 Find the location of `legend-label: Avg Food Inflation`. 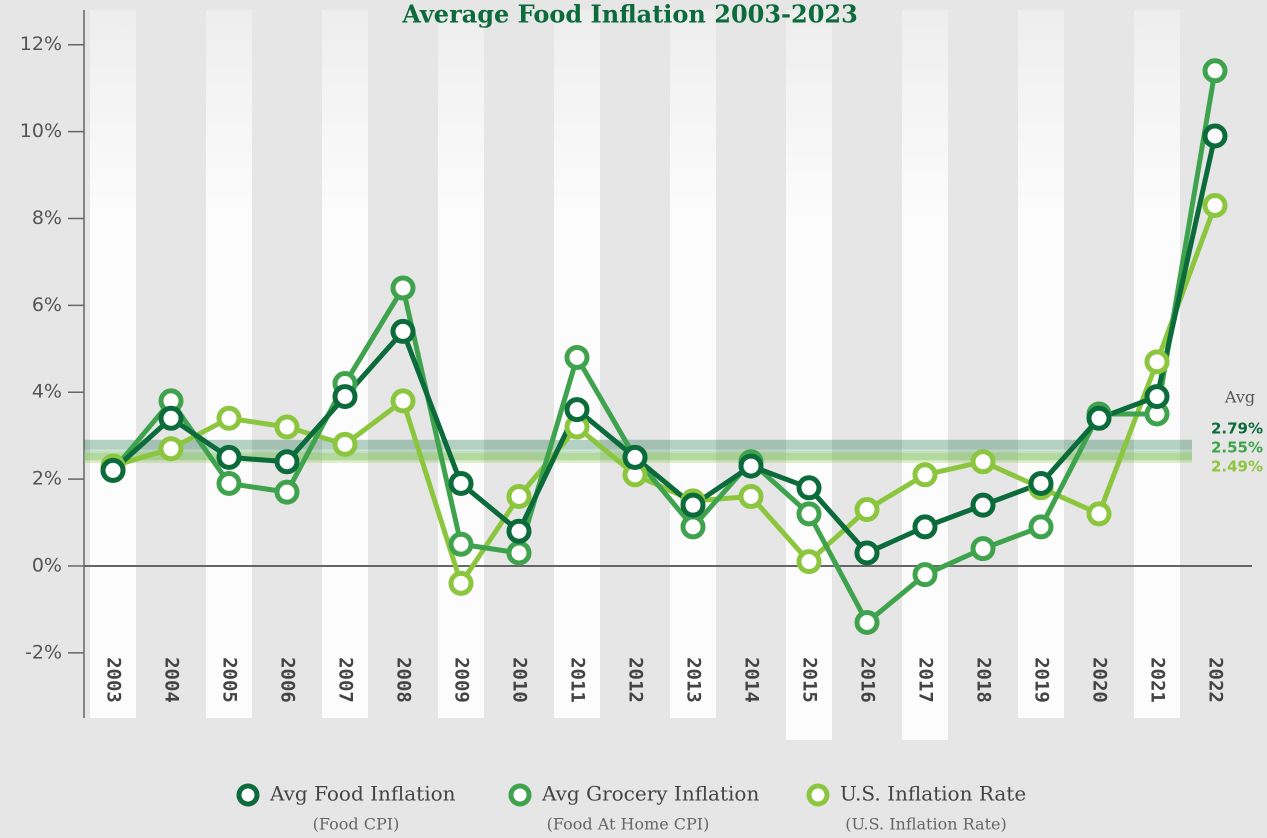

legend-label: Avg Food Inflation is located at coordinates (362, 794).